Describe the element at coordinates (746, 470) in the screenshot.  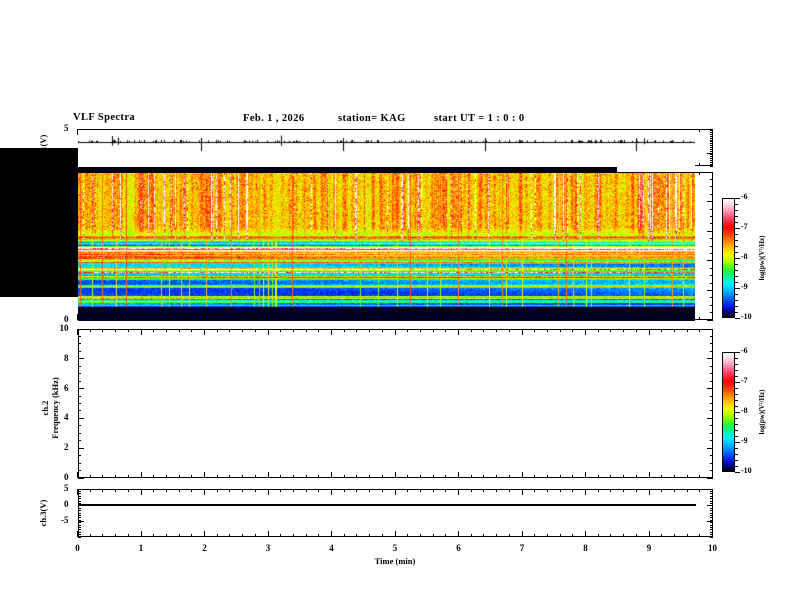
I see `cbar-ch2-tick-label: -10` at that location.